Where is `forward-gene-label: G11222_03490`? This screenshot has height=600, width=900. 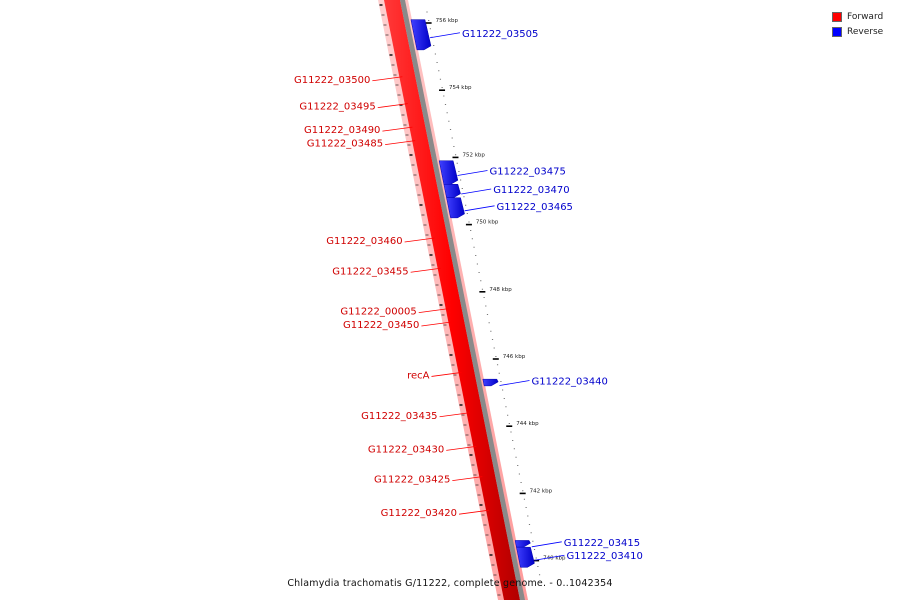
forward-gene-label: G11222_03490 is located at coordinates (342, 130).